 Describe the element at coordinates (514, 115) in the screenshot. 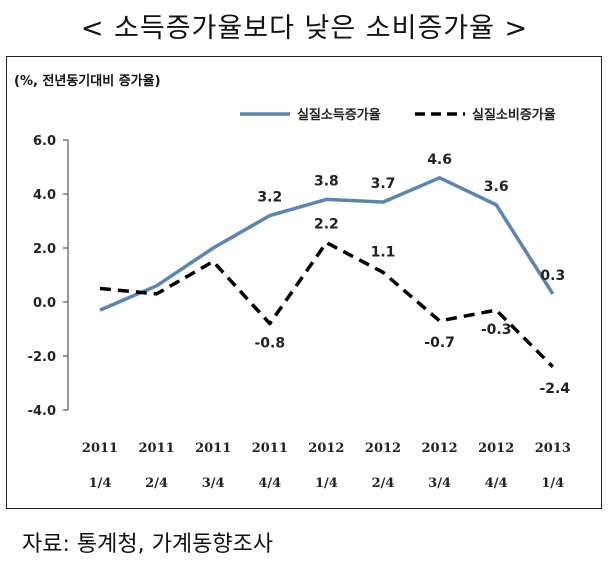

I see `legend-label-consumption: 실질소비증가율` at that location.